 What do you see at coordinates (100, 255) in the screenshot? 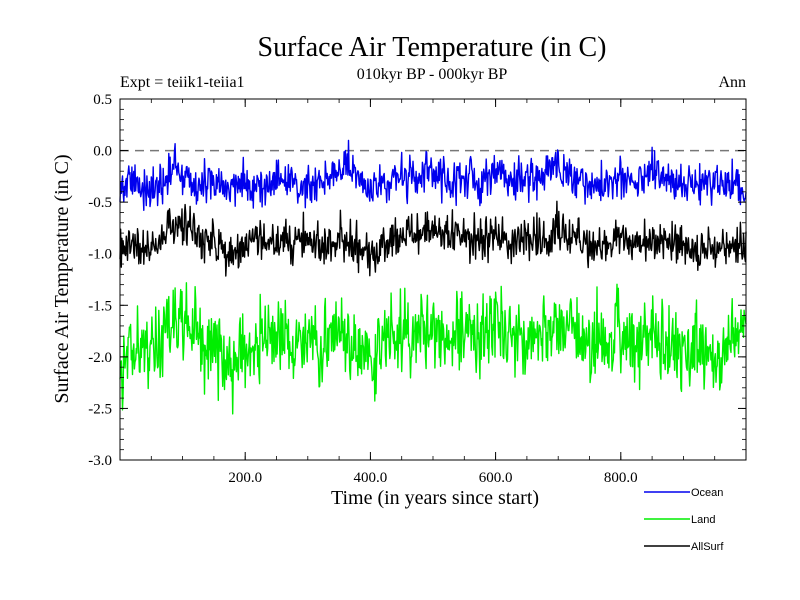
I see `y-tick-label: -1.0` at bounding box center [100, 255].